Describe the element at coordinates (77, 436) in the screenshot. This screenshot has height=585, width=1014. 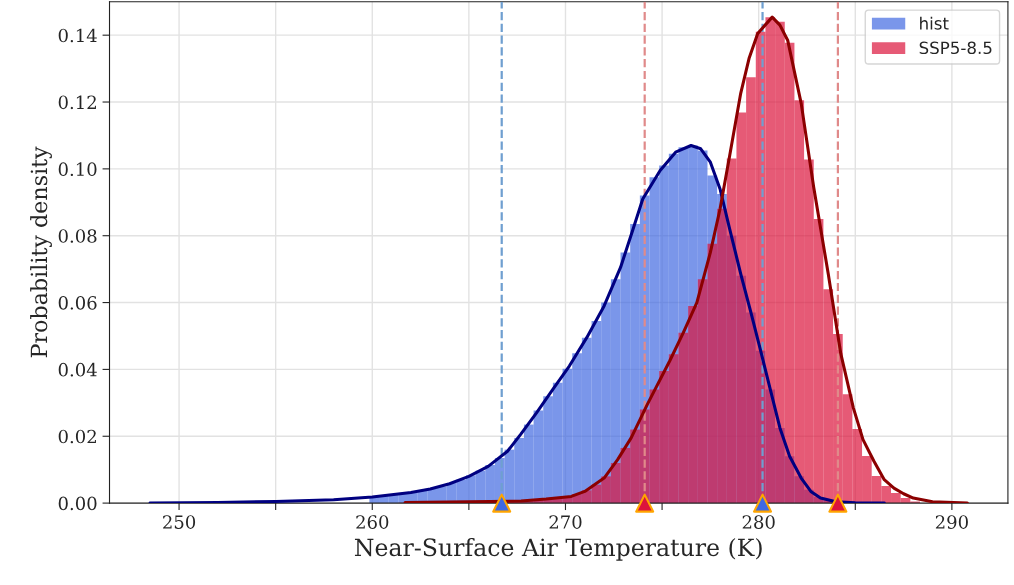
I see `y-tick-label: 0.02` at that location.